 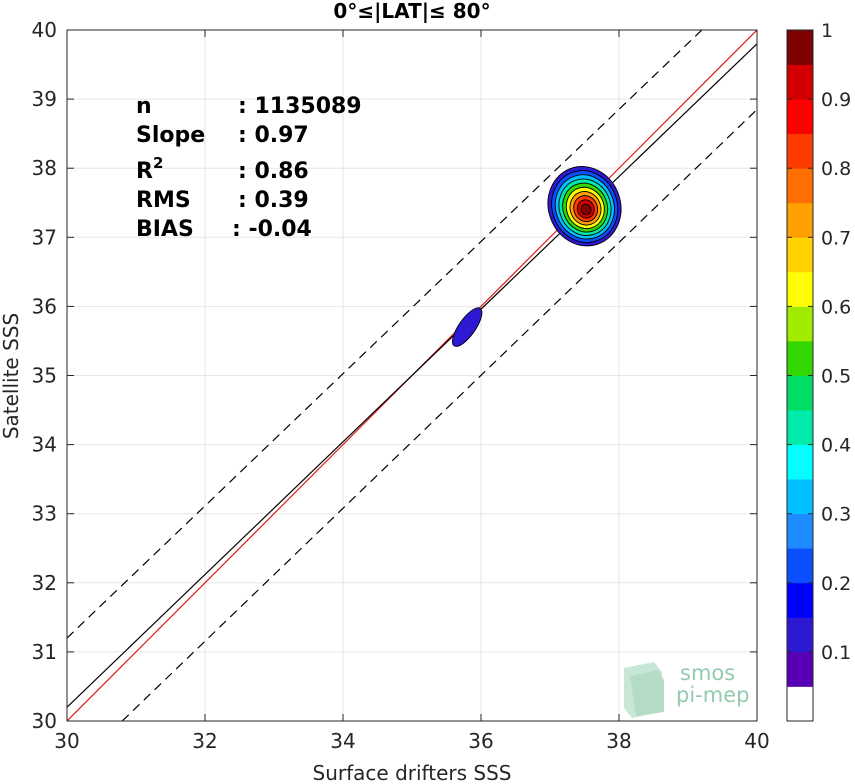 I want to click on logo-line1: smos, so click(x=707, y=673).